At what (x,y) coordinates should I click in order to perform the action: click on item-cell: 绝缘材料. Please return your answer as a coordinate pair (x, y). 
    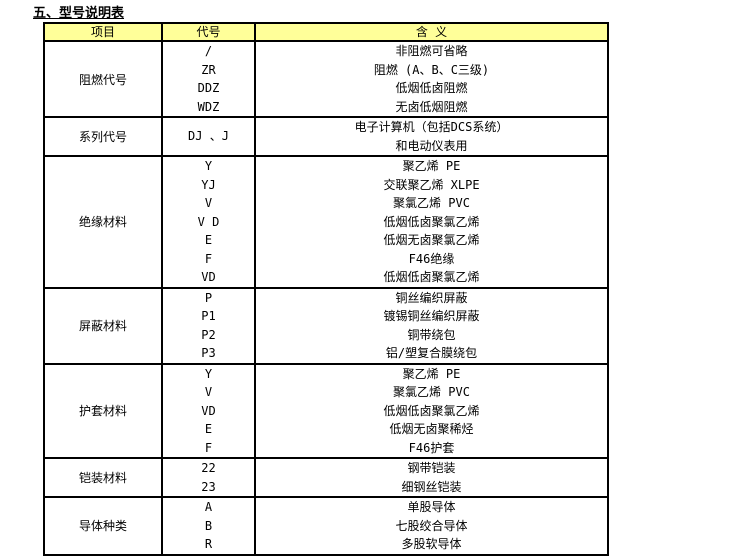
    Looking at the image, I should click on (103, 222).